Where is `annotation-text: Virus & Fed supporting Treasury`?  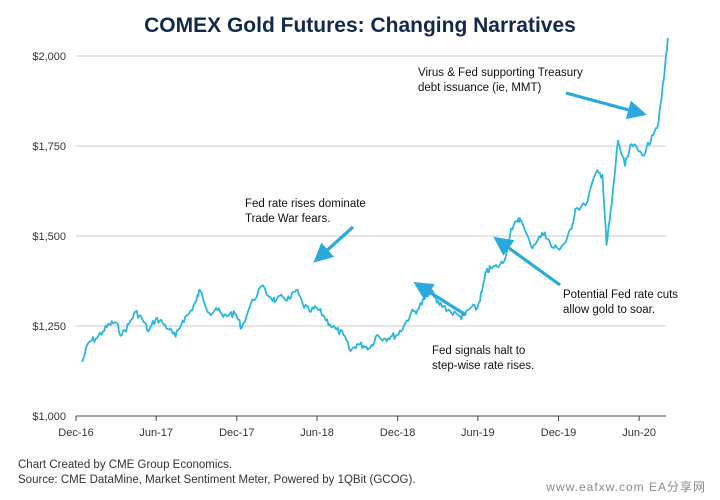
annotation-text: Virus & Fed supporting Treasury is located at coordinates (500, 73).